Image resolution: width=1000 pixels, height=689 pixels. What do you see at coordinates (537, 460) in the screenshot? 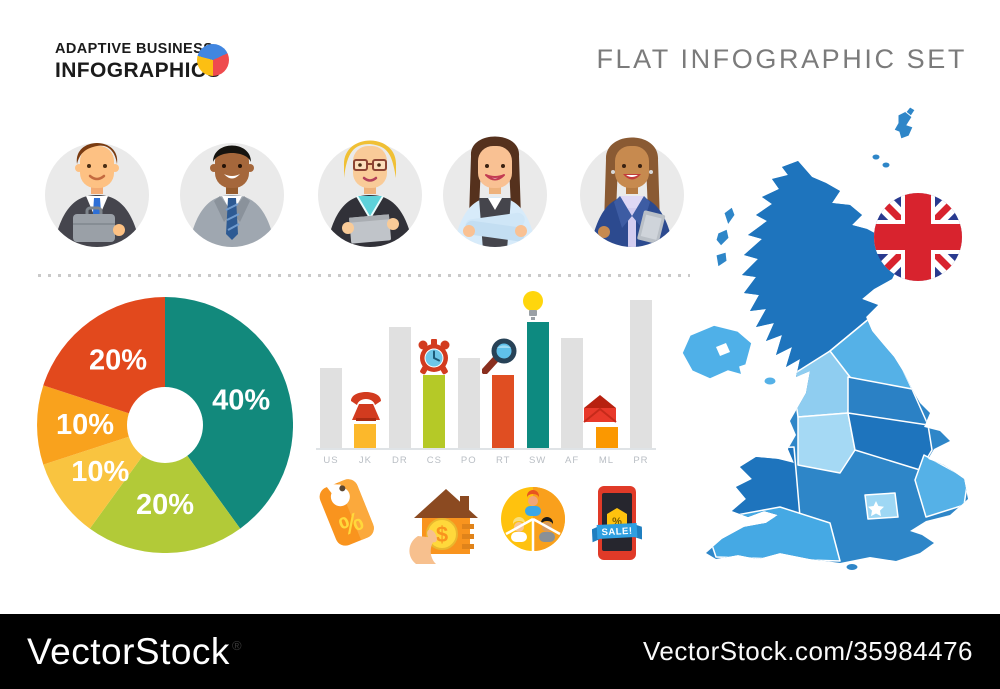
I see `bar-label: SW` at bounding box center [537, 460].